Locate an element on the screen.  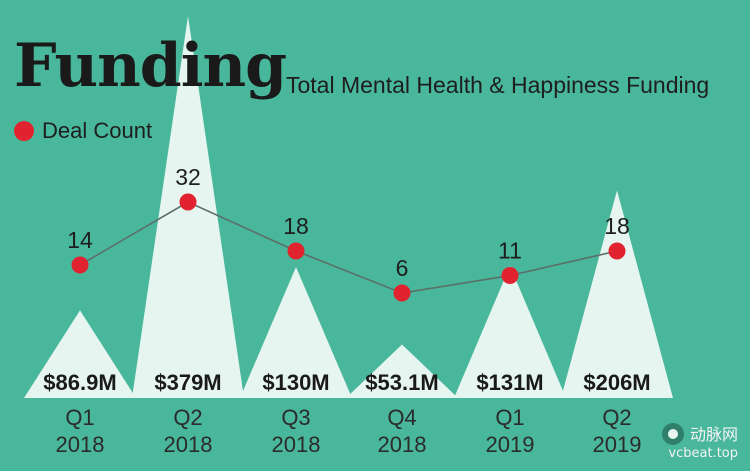
x-tick-quarter: Q3 is located at coordinates (295, 417).